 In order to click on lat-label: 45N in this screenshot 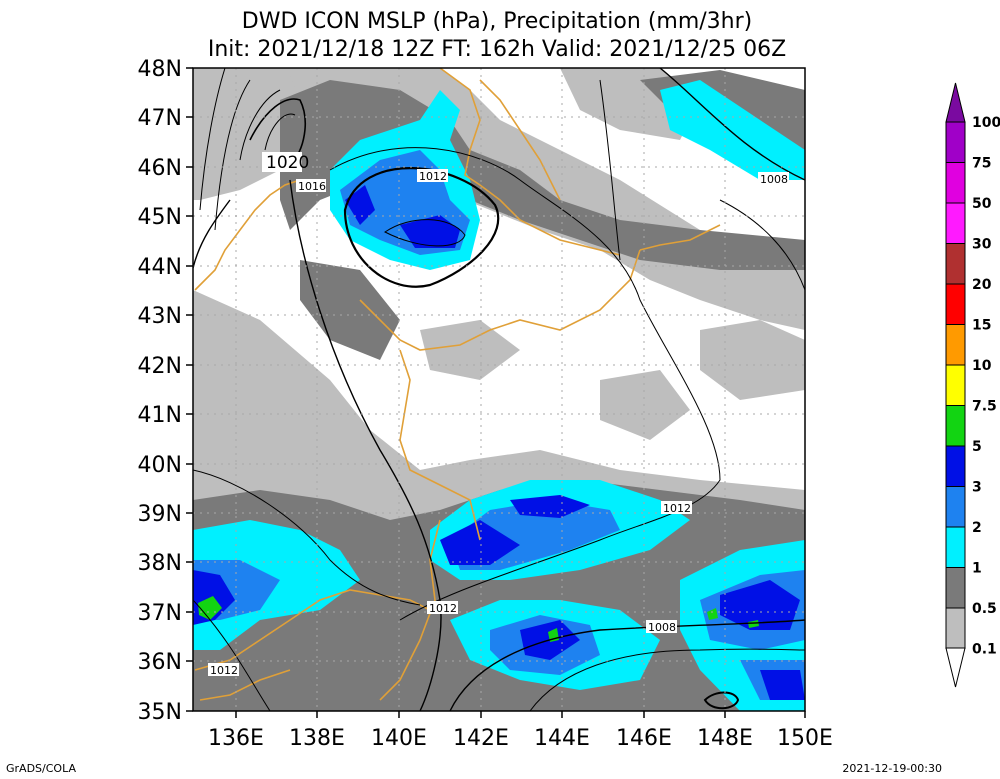, I will do `click(160, 217)`.